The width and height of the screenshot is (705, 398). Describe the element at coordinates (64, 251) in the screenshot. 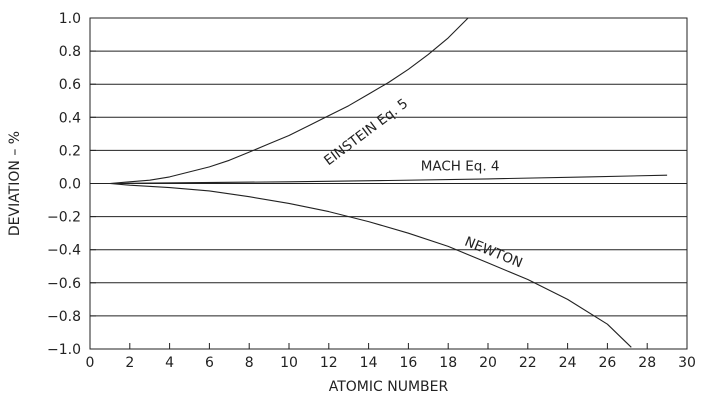

I see `y-tick-label: −0.4` at that location.